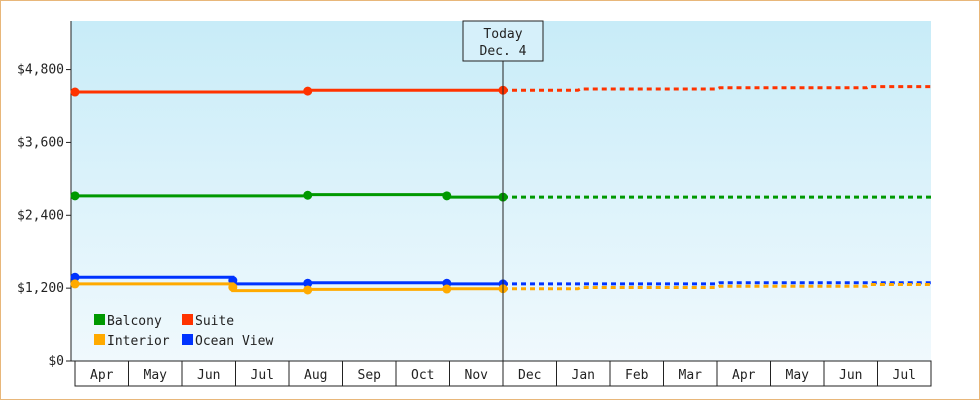 This screenshot has height=401, width=980. What do you see at coordinates (40, 288) in the screenshot?
I see `y-tick-label: $1,200` at bounding box center [40, 288].